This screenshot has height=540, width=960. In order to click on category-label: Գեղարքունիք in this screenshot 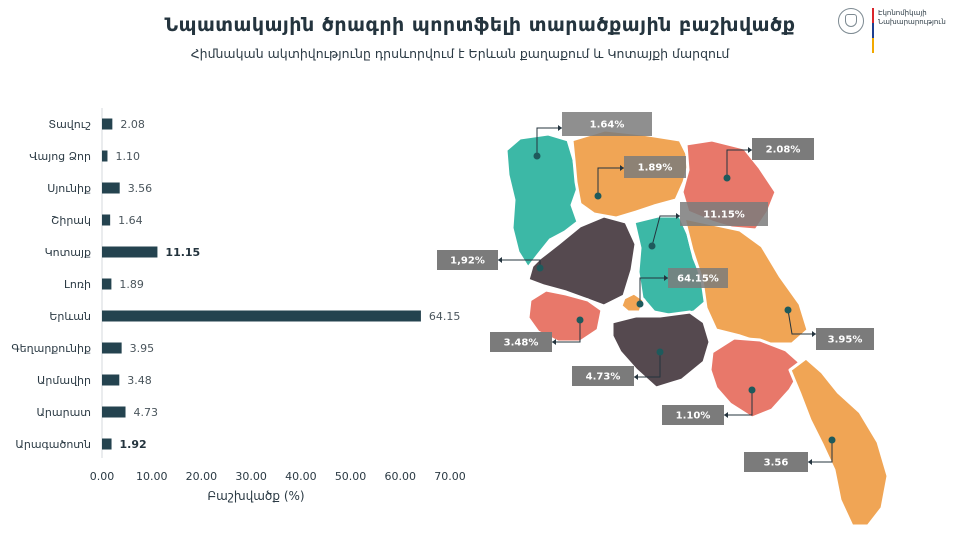, I will do `click(51, 348)`.